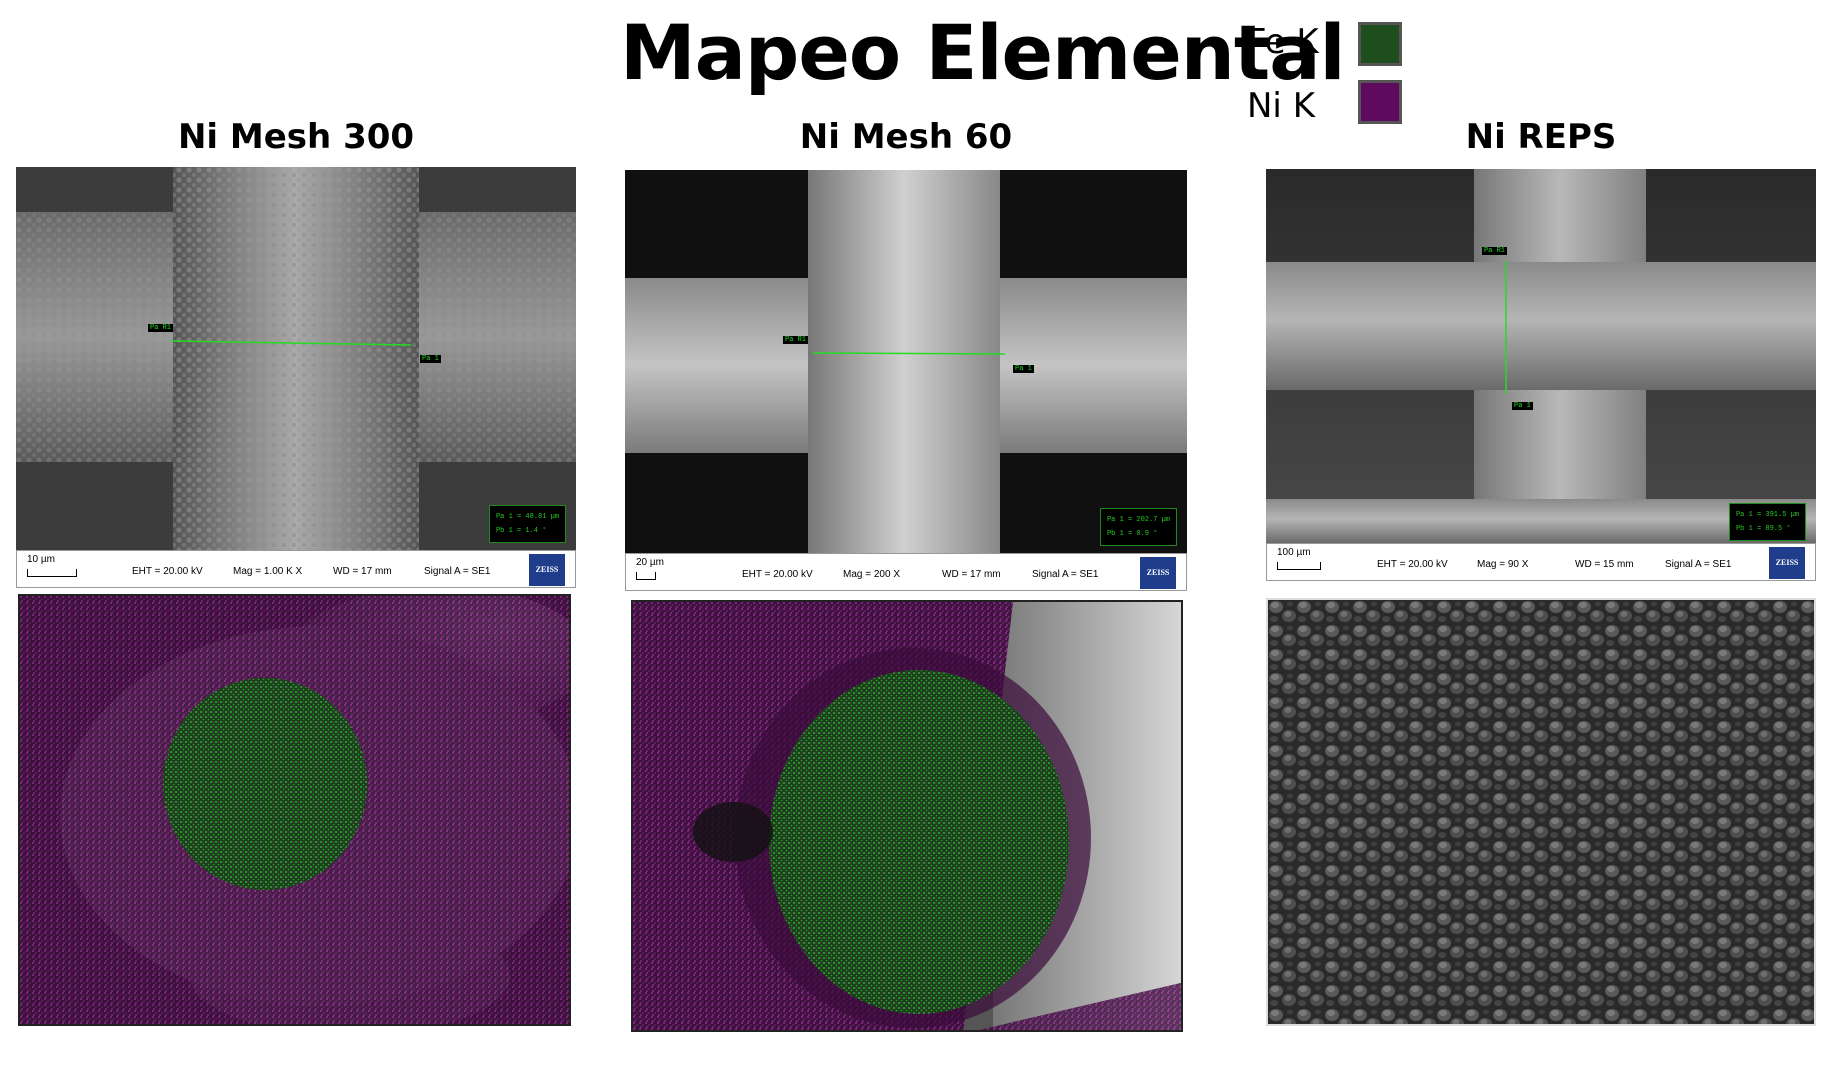  What do you see at coordinates (906, 361) in the screenshot?
I see `sem-image-mesh-60: Pa R1 Pa 1 Pa 1 = 202.7 µm Pb 1 = 0.9 °` at bounding box center [906, 361].